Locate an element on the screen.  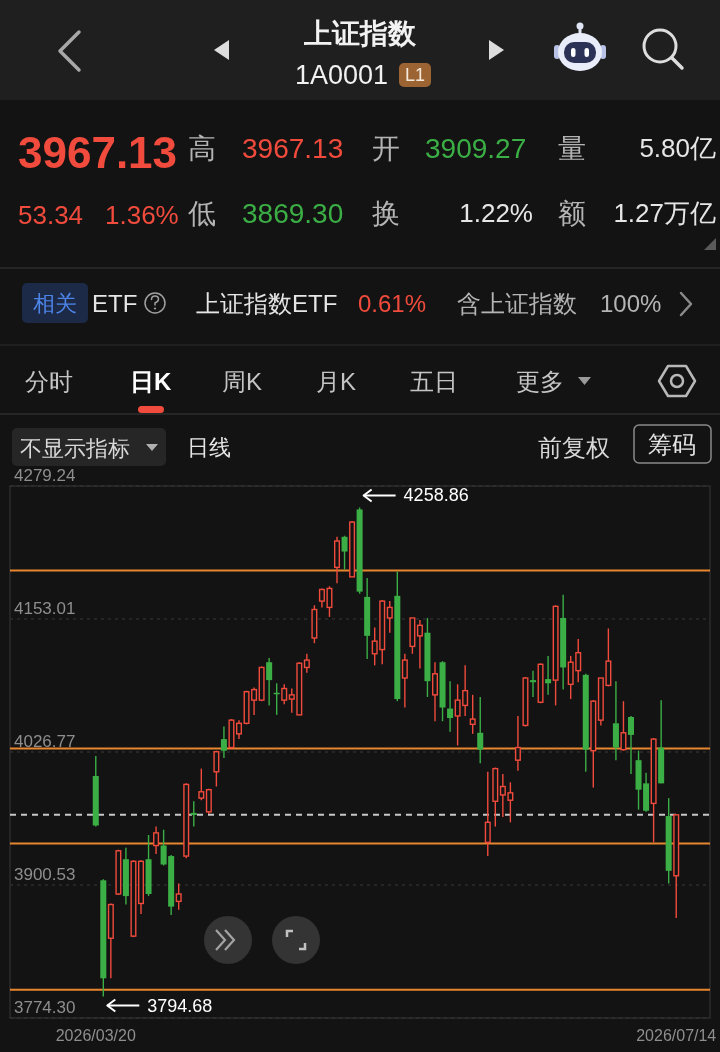
text: ETF is located at coordinates (115, 303).